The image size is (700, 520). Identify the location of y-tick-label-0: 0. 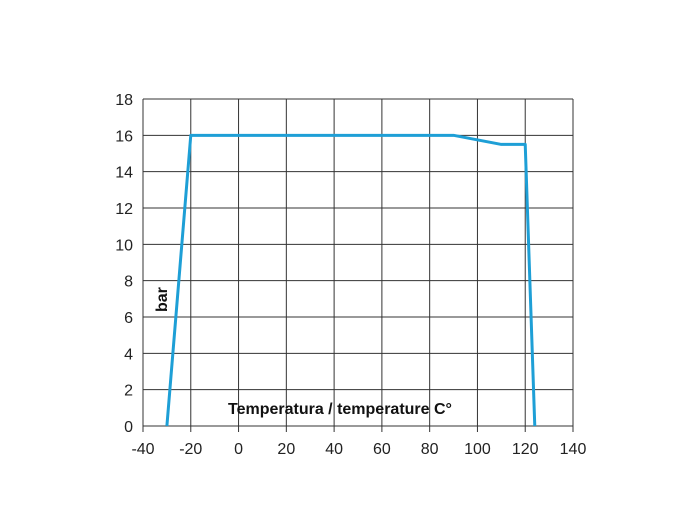
(128, 427).